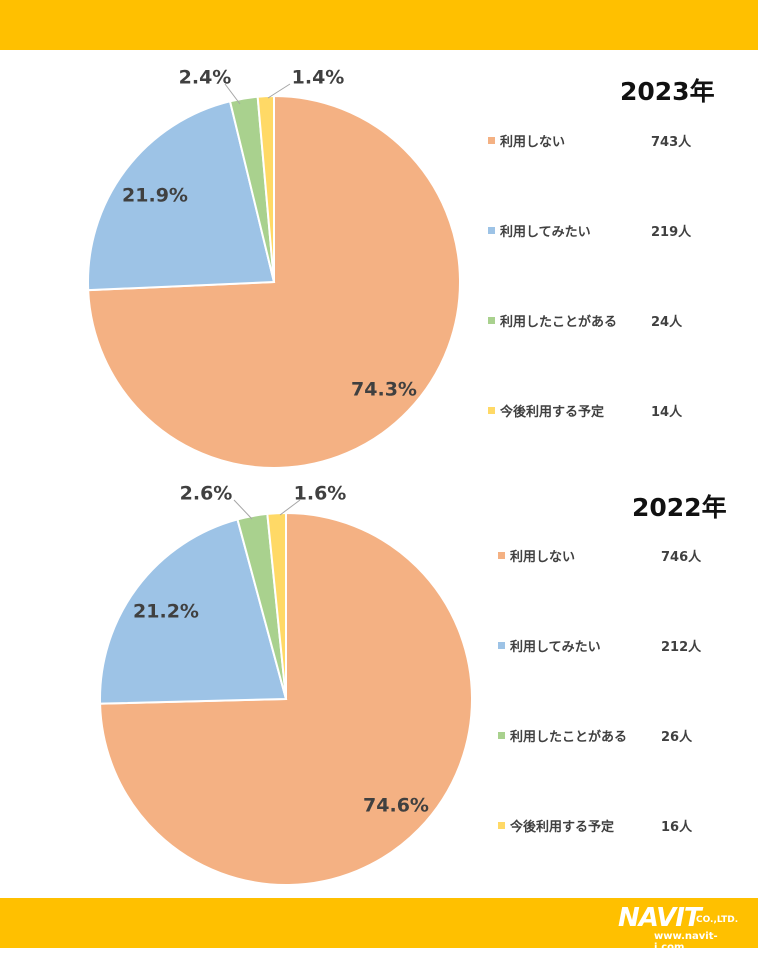  I want to click on data-label-3: 1.4%, so click(318, 78).